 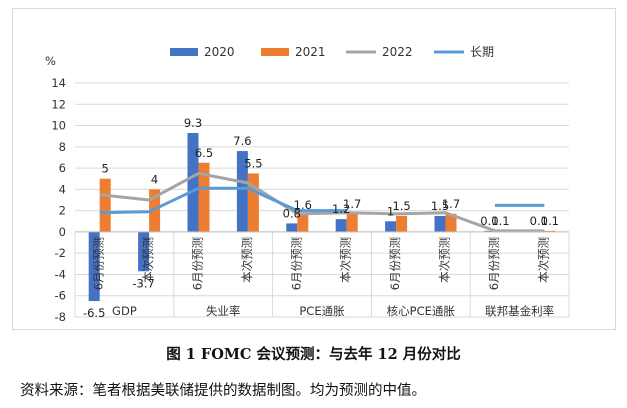 I want to click on group-label: 核心PCE通胀, so click(x=421, y=311).